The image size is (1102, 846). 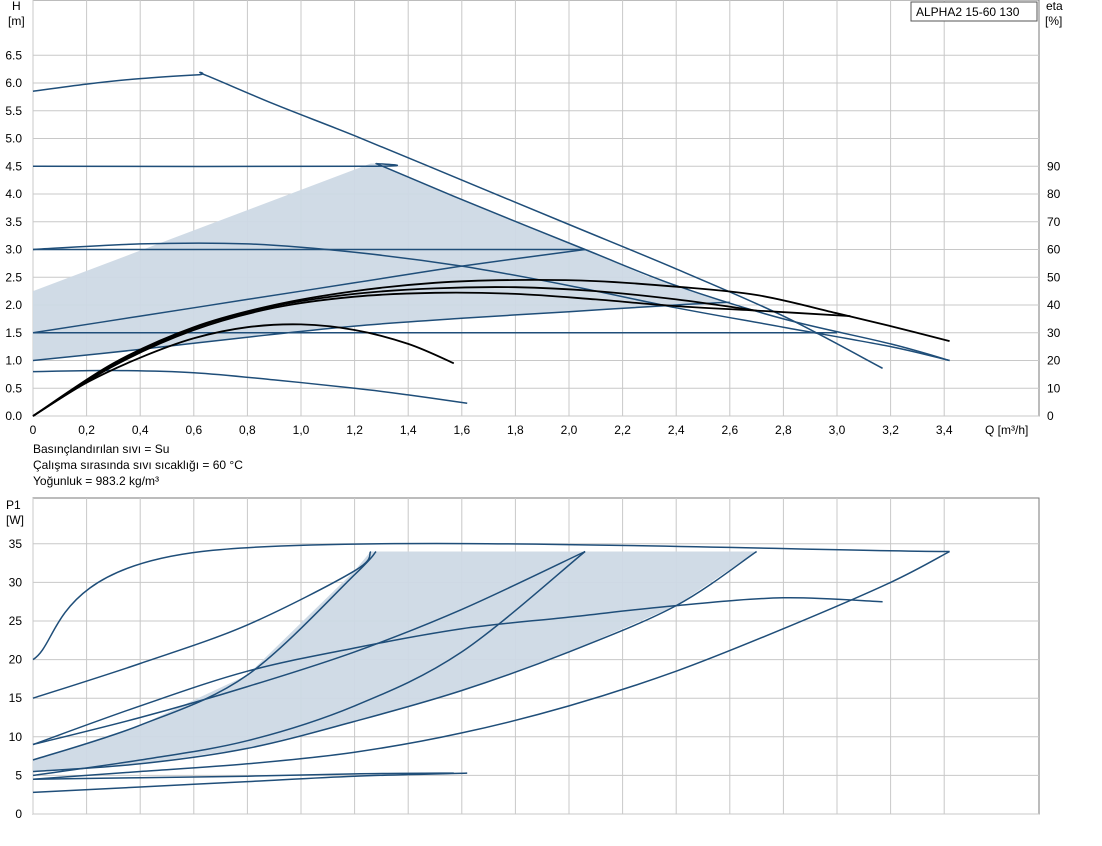 What do you see at coordinates (13, 166) in the screenshot?
I see `head-y-tick-label: 4.5` at bounding box center [13, 166].